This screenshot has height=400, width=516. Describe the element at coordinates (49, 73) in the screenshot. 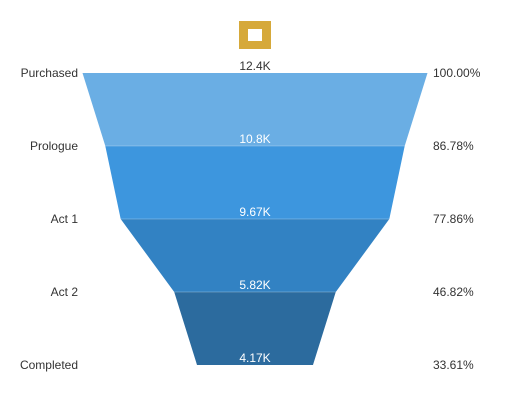

I see `stage-label-purchased: Purchased` at that location.